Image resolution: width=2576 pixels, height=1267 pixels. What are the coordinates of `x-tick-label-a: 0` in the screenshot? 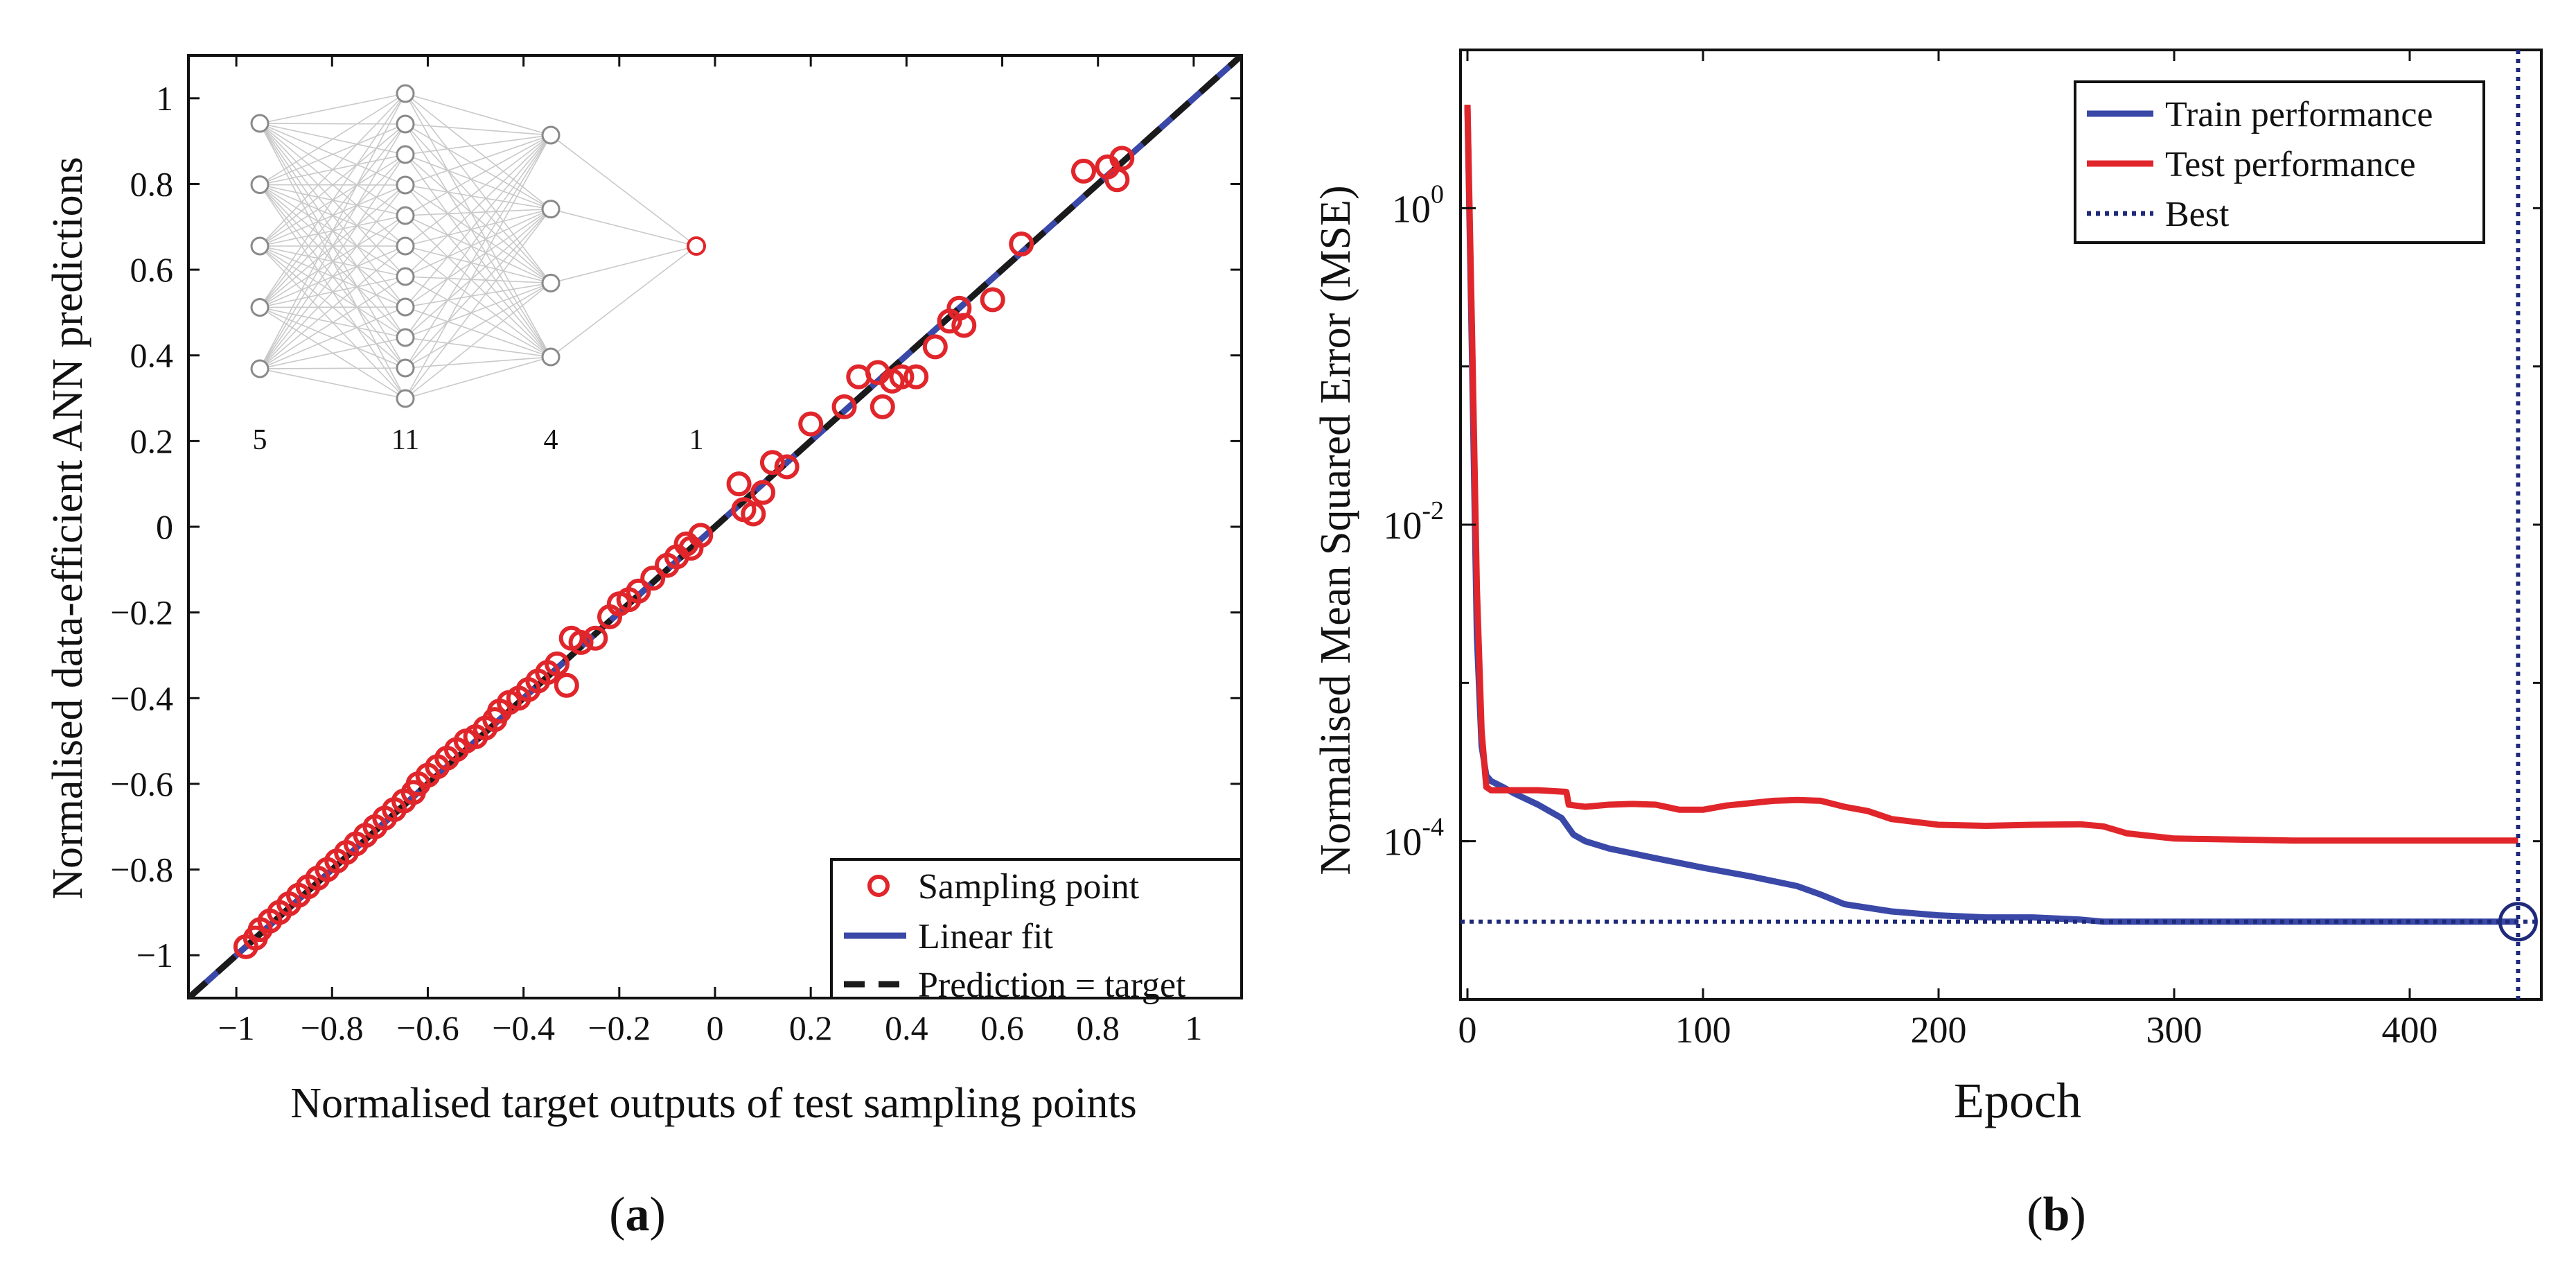 It's located at (715, 1027).